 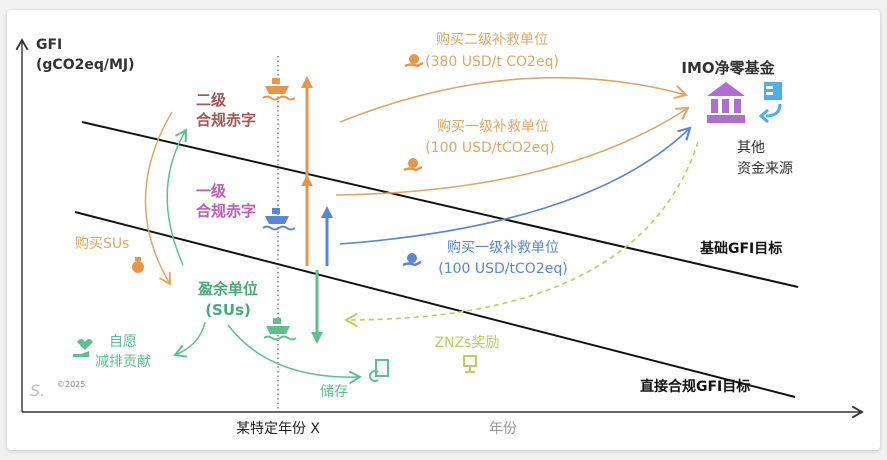 What do you see at coordinates (177, 197) in the screenshot?
I see `sus-to-deficit-flow` at bounding box center [177, 197].